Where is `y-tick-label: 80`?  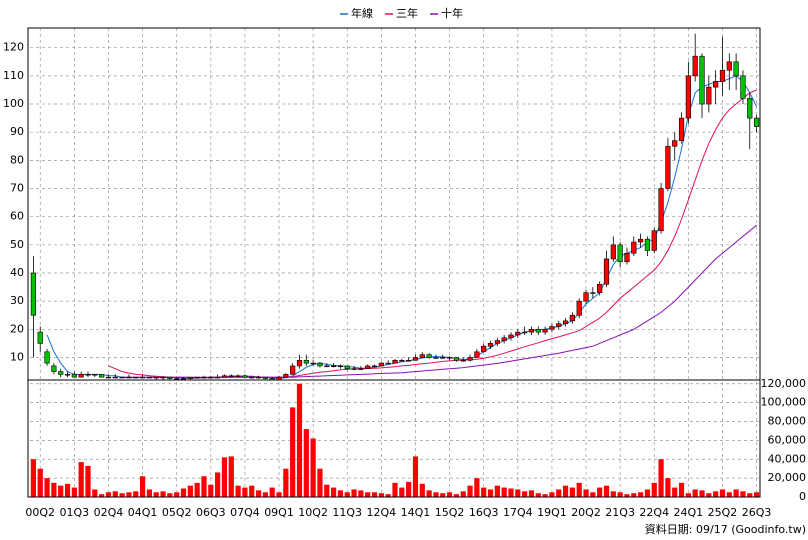
y-tick-label: 80 is located at coordinates (17, 159).